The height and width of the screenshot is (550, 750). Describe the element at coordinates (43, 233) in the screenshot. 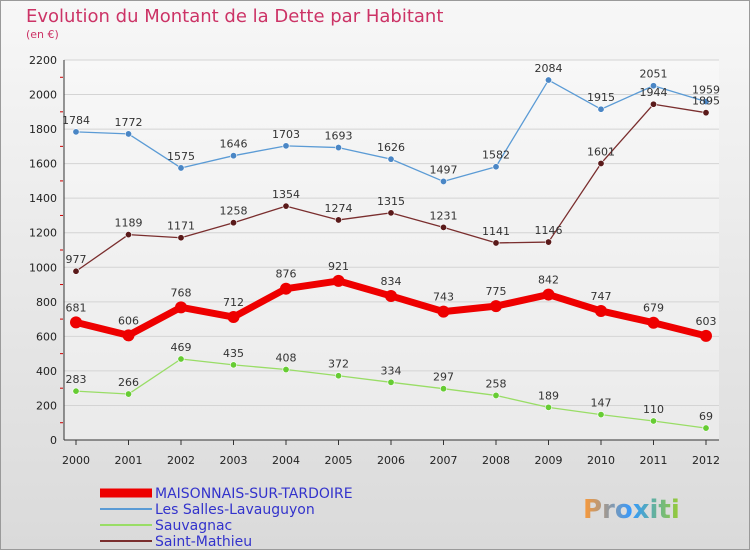

I see `y-tick-label: 1200` at that location.